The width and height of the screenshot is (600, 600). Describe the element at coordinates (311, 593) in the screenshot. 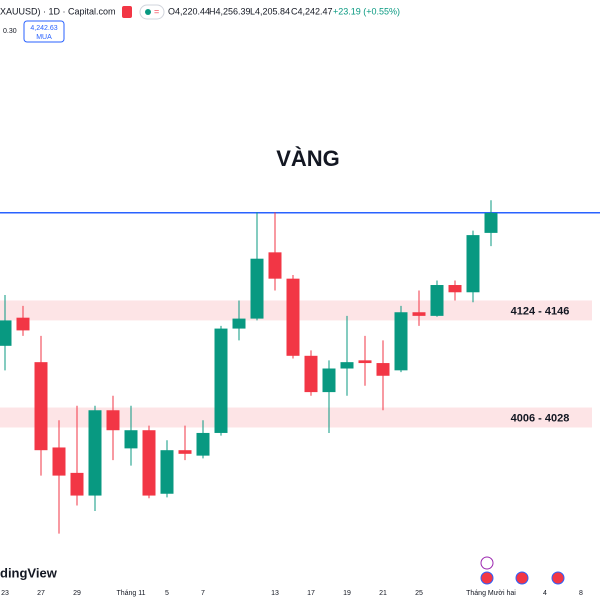

I see `x-tick-label: 17` at that location.